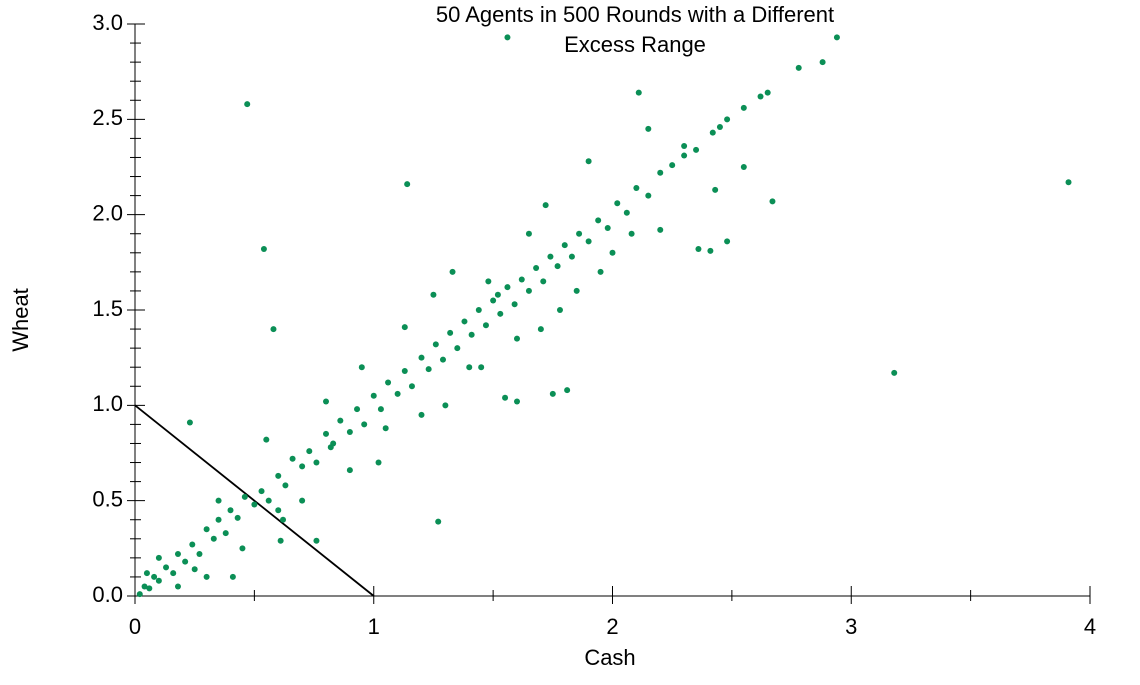  What do you see at coordinates (107, 403) in the screenshot?
I see `y-tick-label: 1.0` at bounding box center [107, 403].